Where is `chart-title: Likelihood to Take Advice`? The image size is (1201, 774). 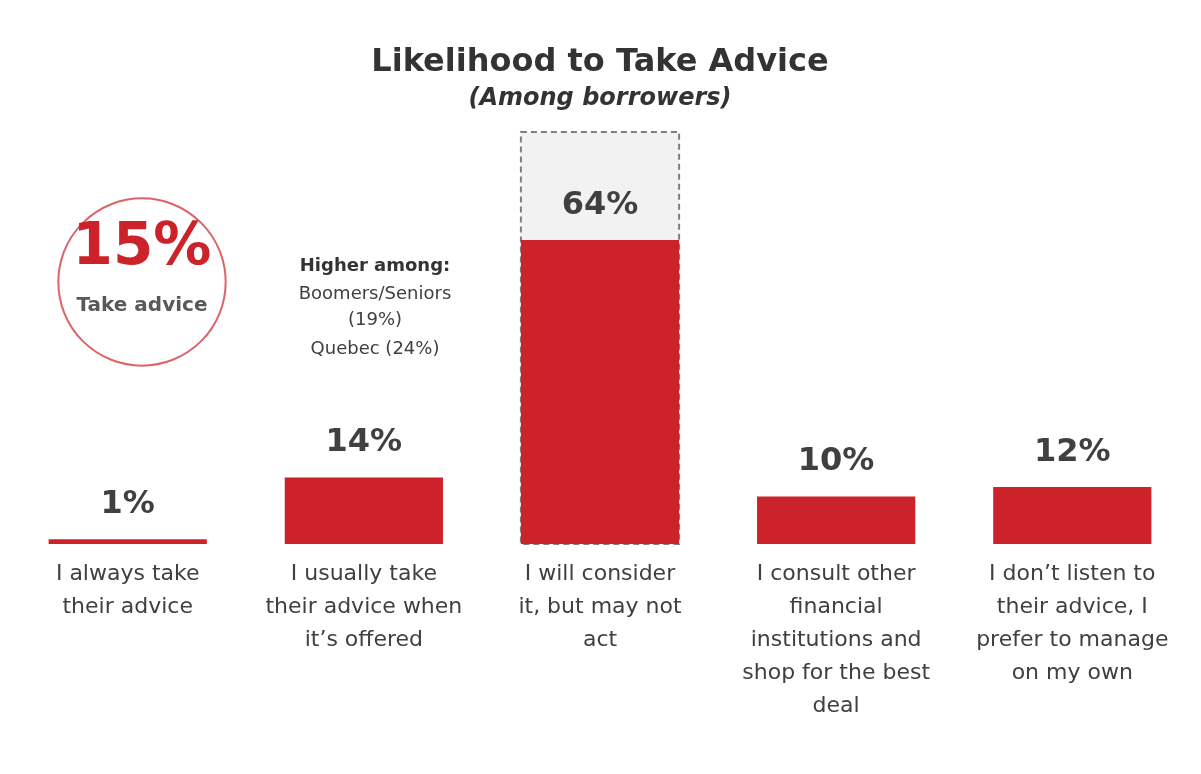 chart-title: Likelihood to Take Advice is located at coordinates (600, 60).